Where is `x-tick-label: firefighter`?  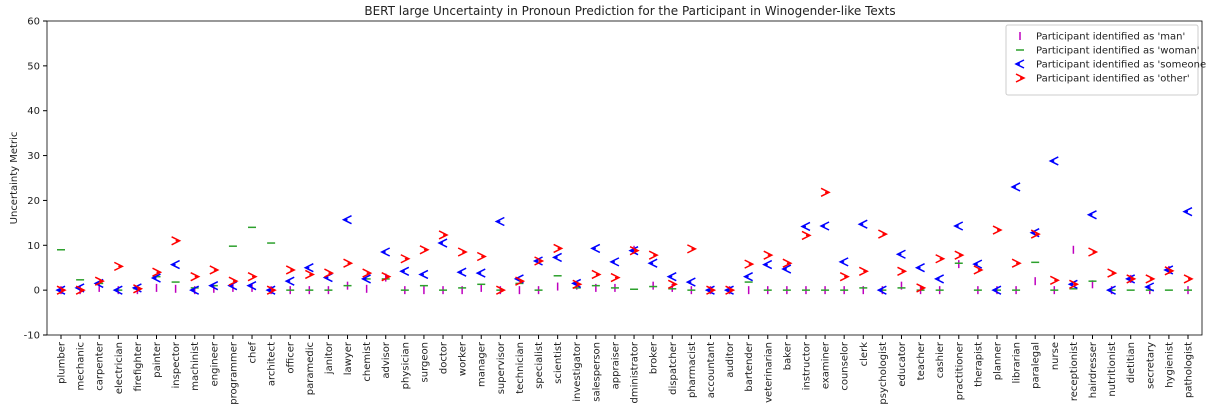 x-tick-label: firefighter is located at coordinates (138, 366).